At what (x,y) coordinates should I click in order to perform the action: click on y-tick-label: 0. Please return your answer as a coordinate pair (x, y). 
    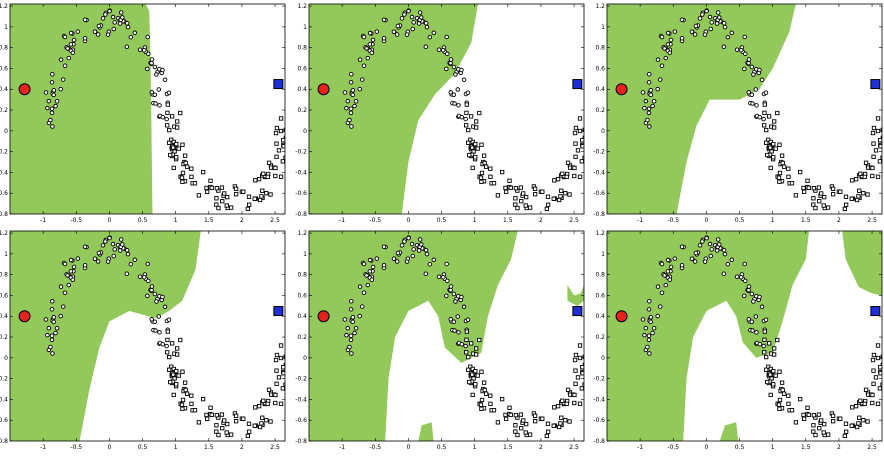
    Looking at the image, I should click on (305, 131).